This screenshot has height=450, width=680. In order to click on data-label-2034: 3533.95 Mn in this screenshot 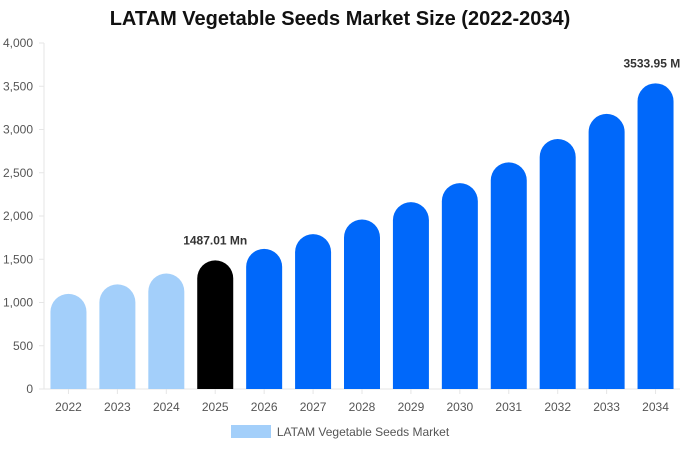, I will do `click(652, 63)`.